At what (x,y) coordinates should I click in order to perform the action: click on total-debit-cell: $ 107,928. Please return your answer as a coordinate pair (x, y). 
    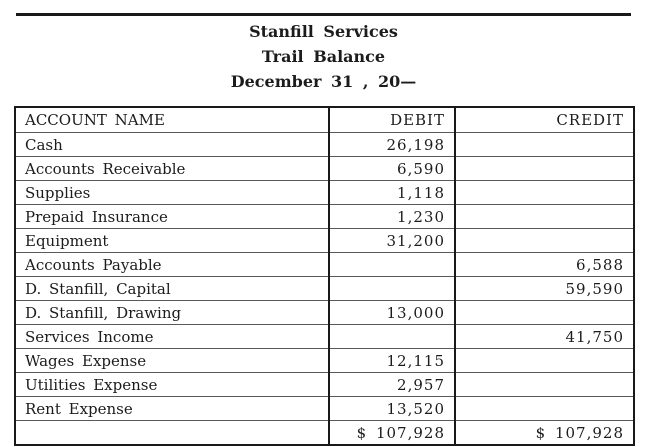
    Looking at the image, I should click on (391, 433).